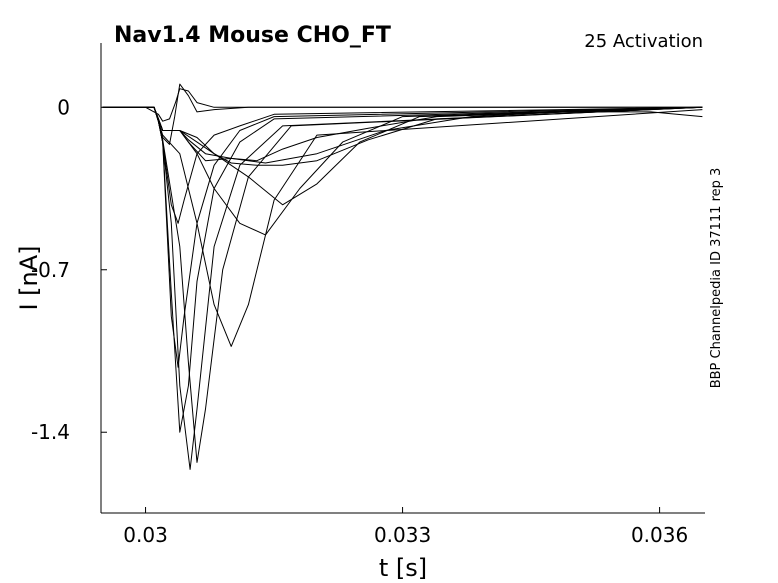  I want to click on y-tick-label: 0, so click(63, 107).